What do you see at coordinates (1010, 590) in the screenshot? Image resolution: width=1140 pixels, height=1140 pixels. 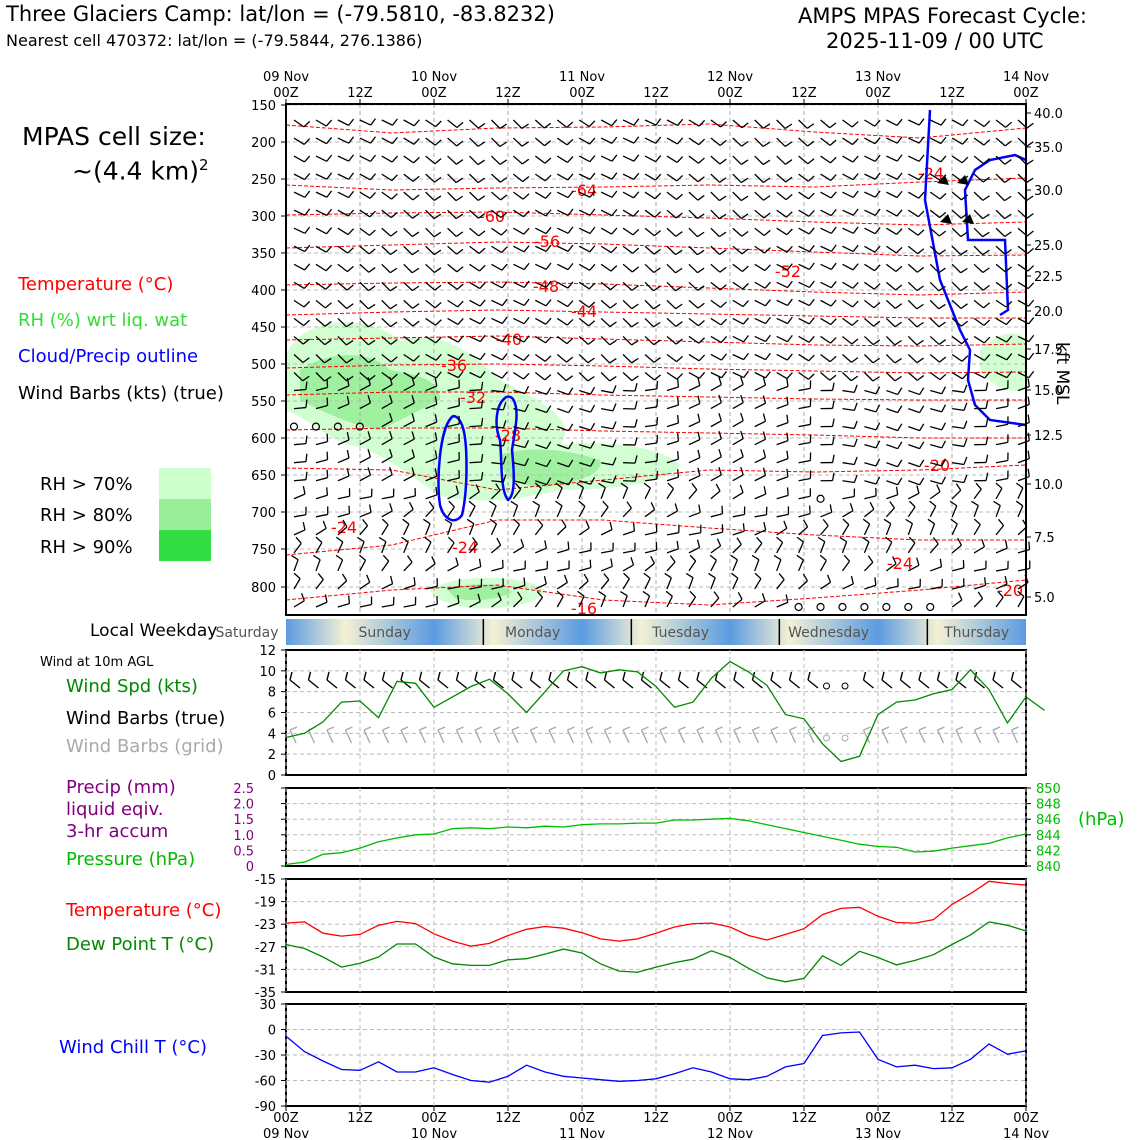 I see `isotherm-label: -20` at bounding box center [1010, 590].